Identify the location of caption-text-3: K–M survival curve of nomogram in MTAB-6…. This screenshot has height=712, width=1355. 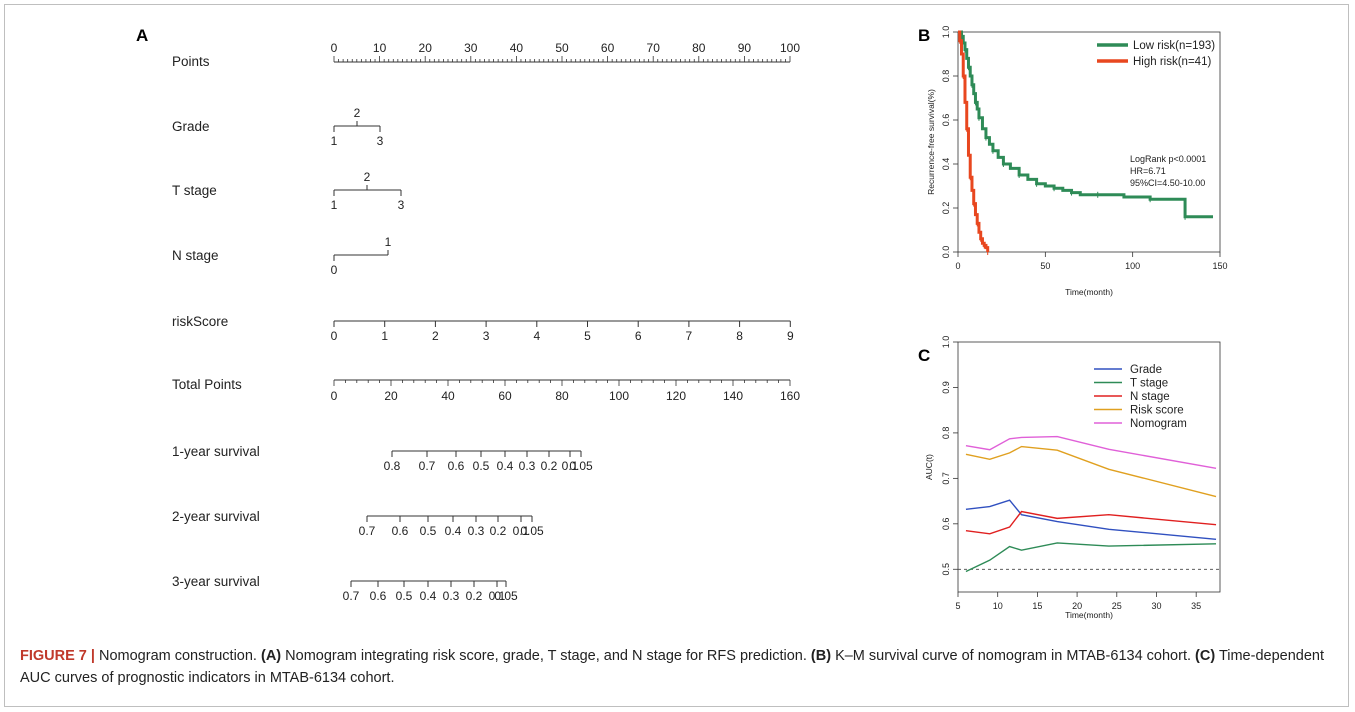
(1013, 656).